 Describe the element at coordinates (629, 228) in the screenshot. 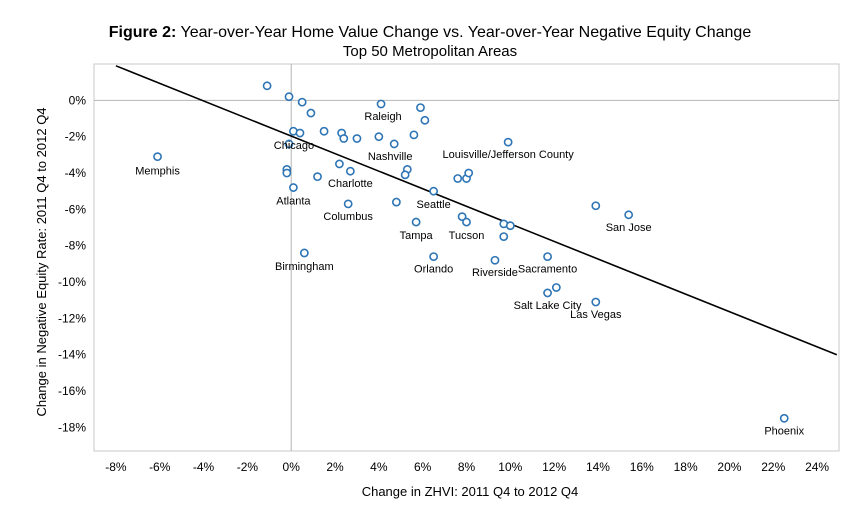

I see `point-label: San Jose` at that location.